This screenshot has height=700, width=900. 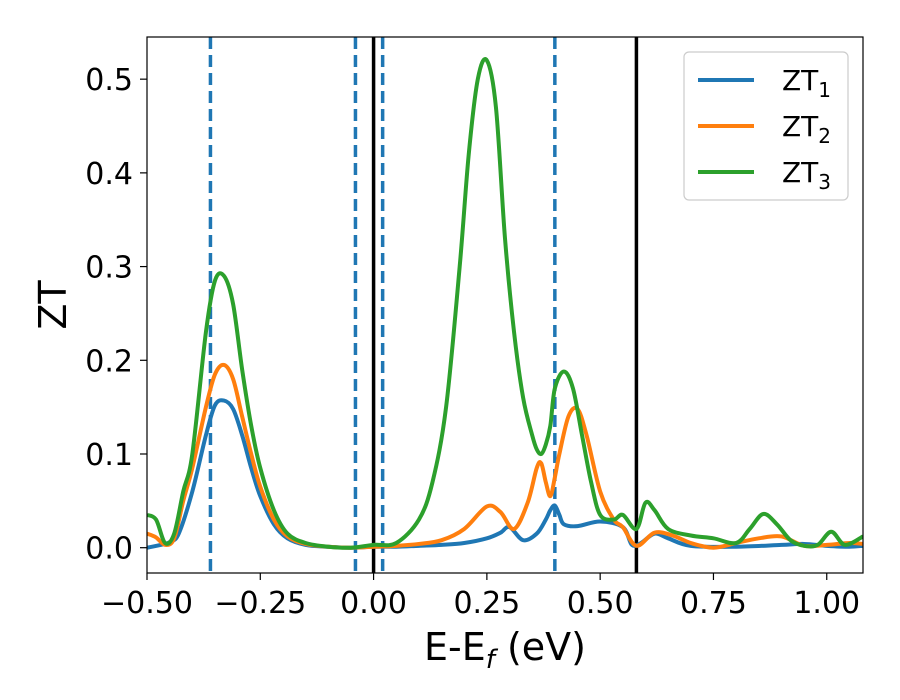 What do you see at coordinates (806, 83) in the screenshot?
I see `legend-label-zt1: ZT1` at bounding box center [806, 83].